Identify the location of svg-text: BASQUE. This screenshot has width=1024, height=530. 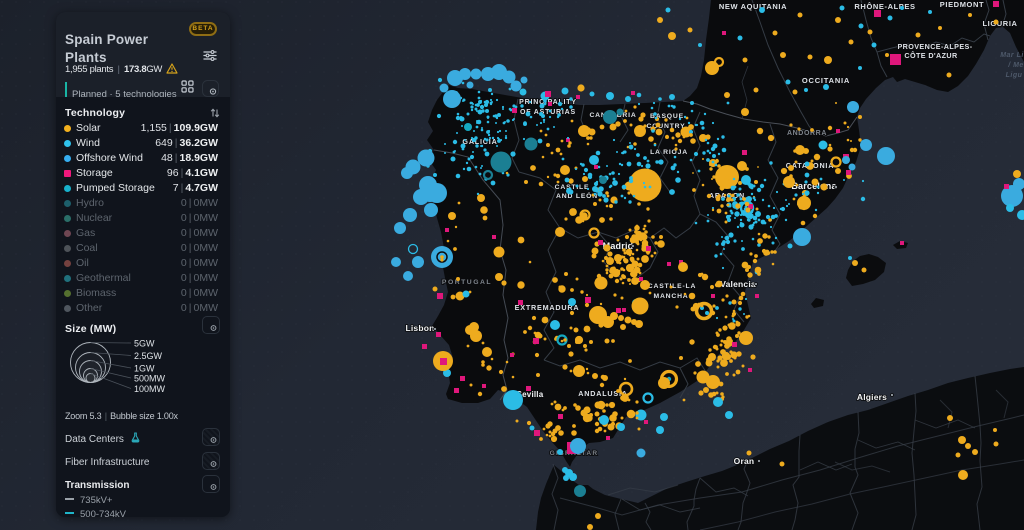
(667, 116).